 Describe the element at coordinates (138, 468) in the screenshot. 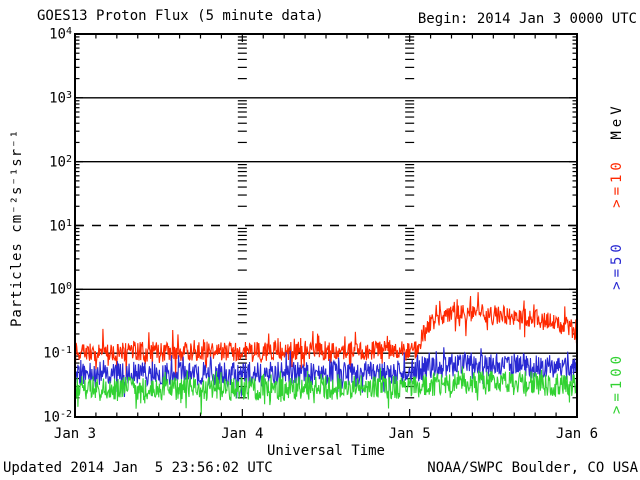

I see `updated-timestamp: Updated 2014 Jan 5 23:56:02 UTC` at that location.